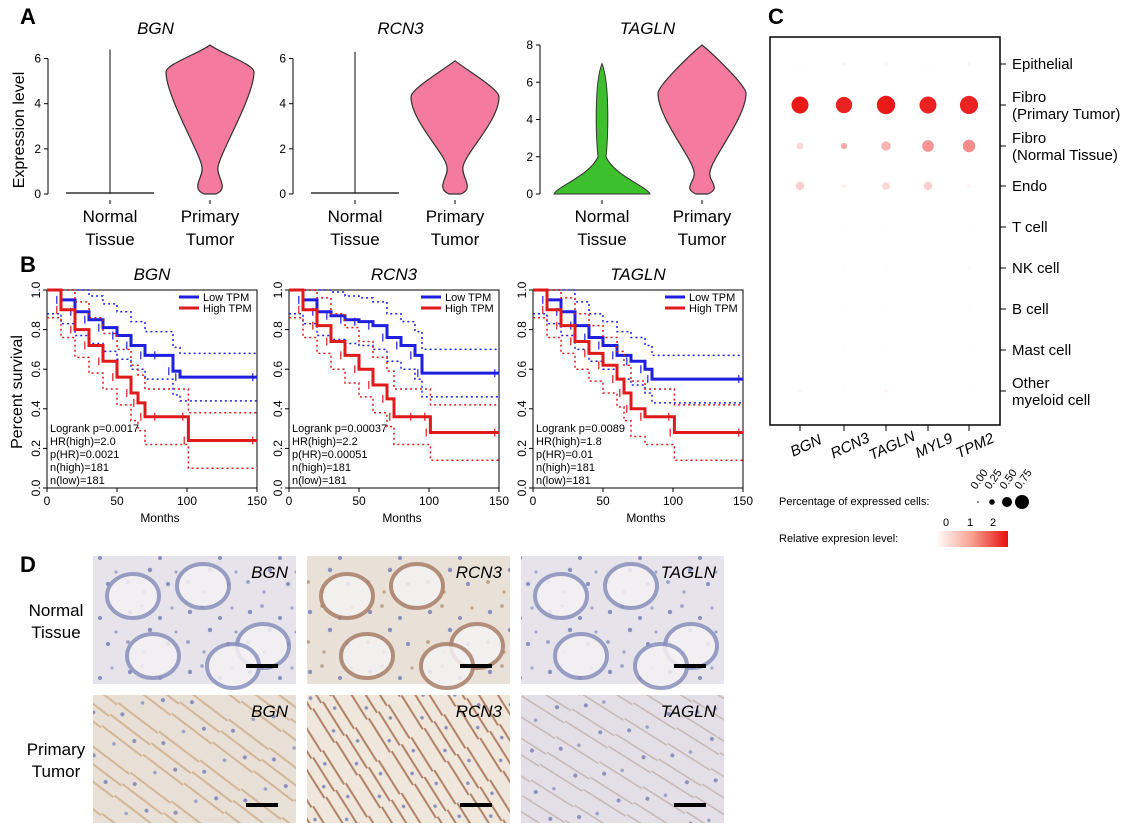  Describe the element at coordinates (1029, 186) in the screenshot. I see `dotplot-row-label: Endo` at that location.